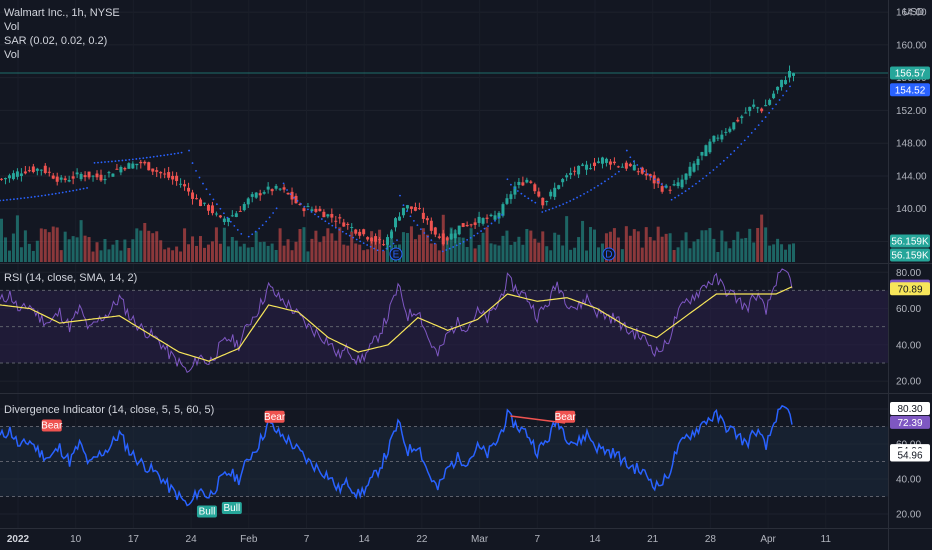 This screenshot has height=550, width=932. What do you see at coordinates (56, 41) in the screenshot?
I see `indicator-sar: SAR (0.02, 0.02, 0.2)` at bounding box center [56, 41].